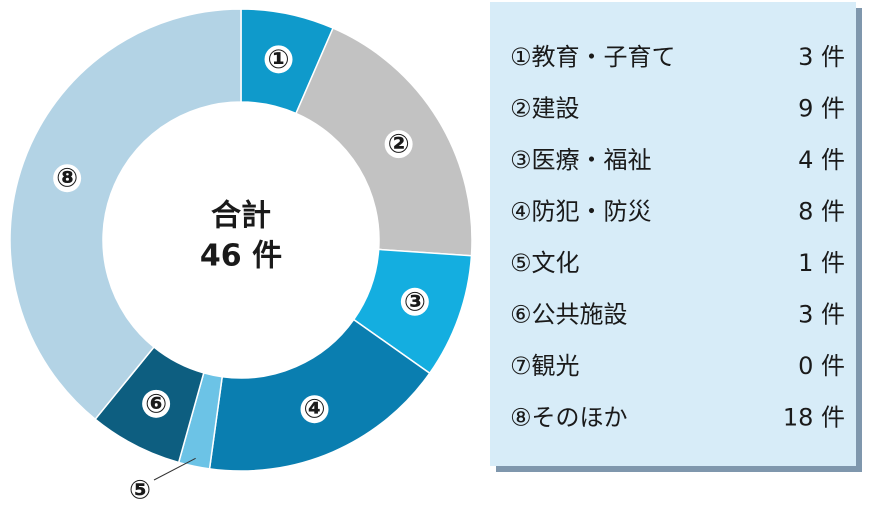 This screenshot has width=871, height=511. I want to click on slice-label: ③, so click(415, 302).